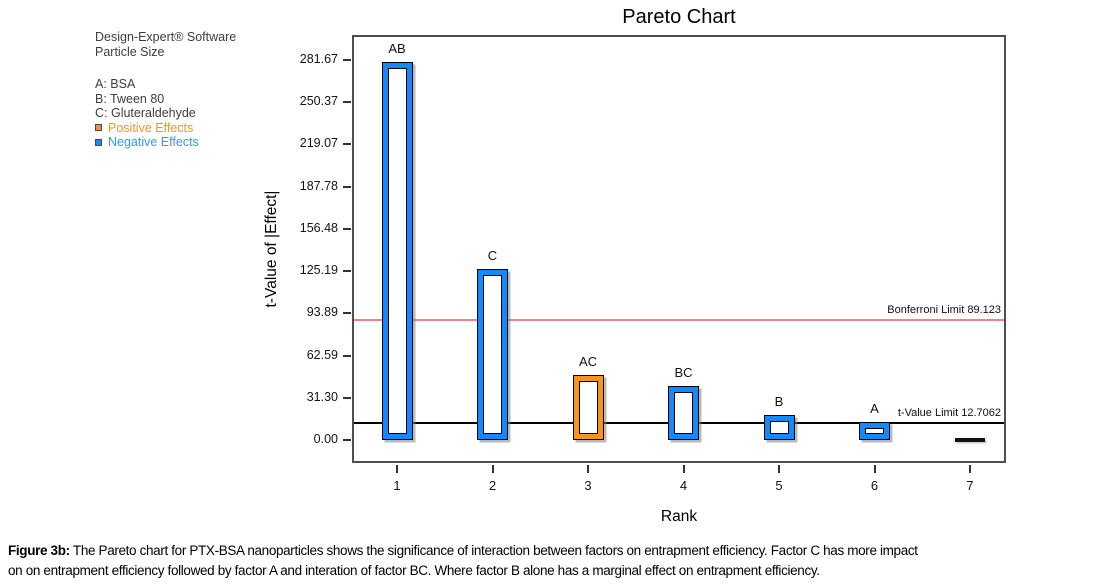 This screenshot has height=585, width=1094. Describe the element at coordinates (166, 37) in the screenshot. I see `software-name: Design-Expert® Software` at that location.